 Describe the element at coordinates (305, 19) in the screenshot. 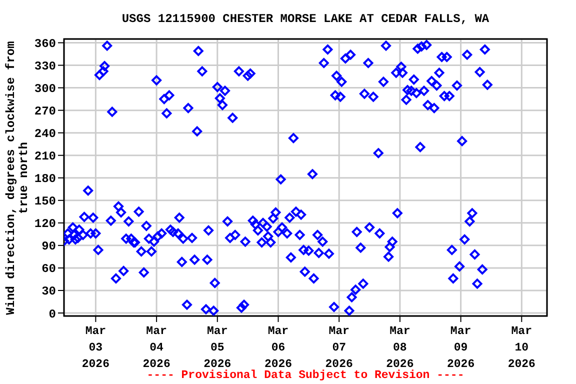

I see `chart-title: USGS 12115900 CHESTER MORSE LAKE AT CEDAR FALLS, WA` at that location.